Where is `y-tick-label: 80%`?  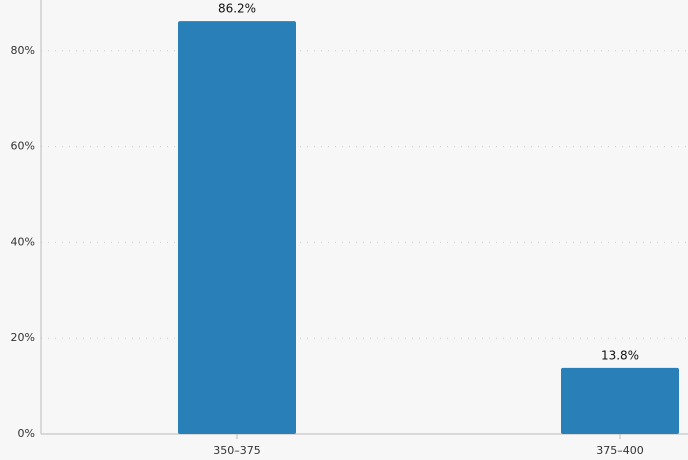
y-tick-label: 80% is located at coordinates (23, 50).